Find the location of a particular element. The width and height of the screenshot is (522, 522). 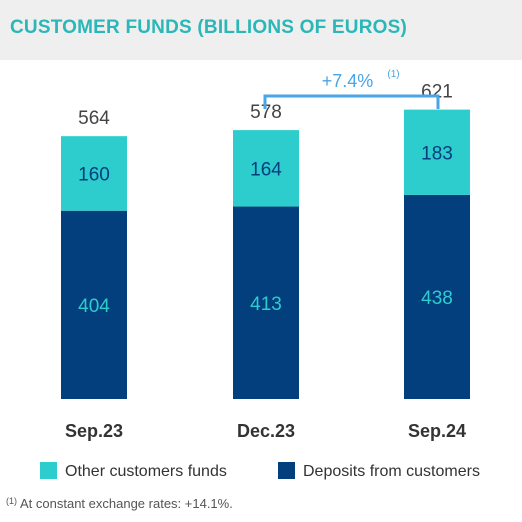

legend-swatch-other is located at coordinates (48, 470).